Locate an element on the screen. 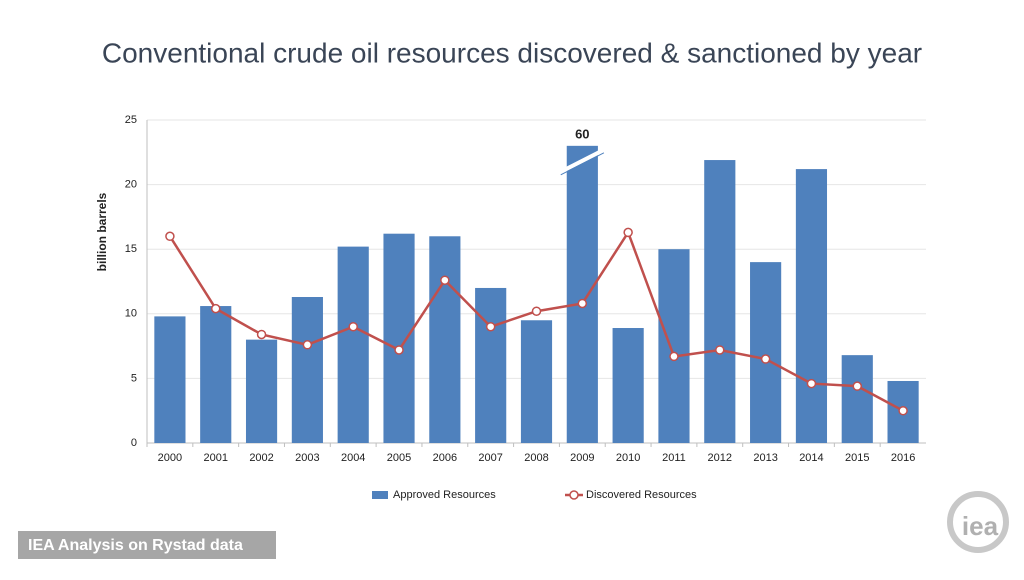 This screenshot has width=1024, height=580. x-tick-label: 2013 is located at coordinates (765, 458).